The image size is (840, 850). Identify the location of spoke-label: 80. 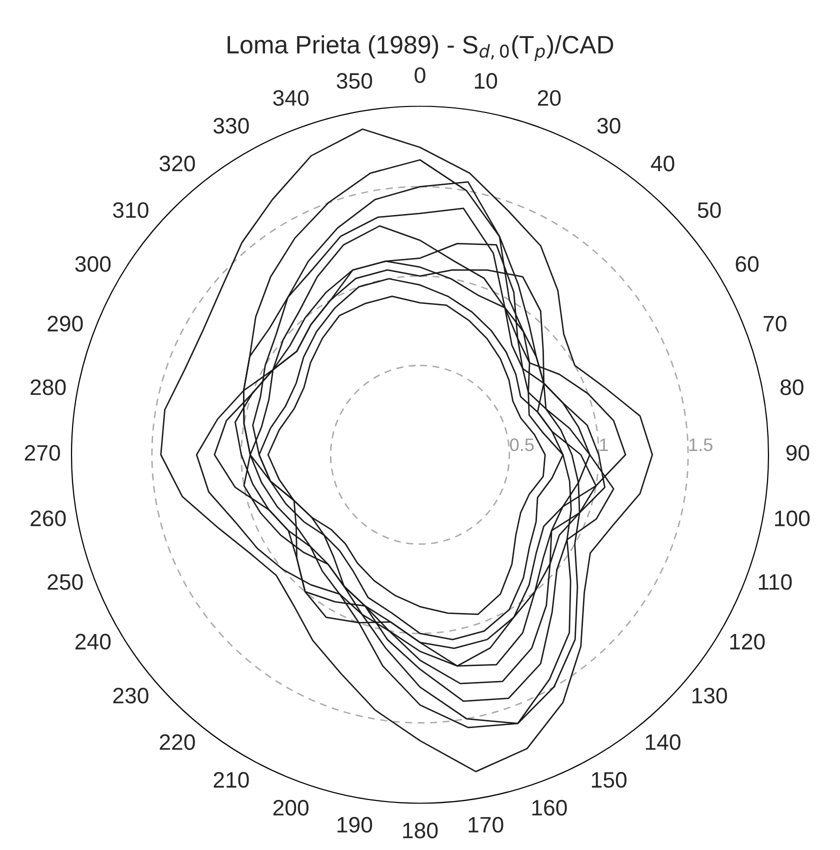
(792, 387).